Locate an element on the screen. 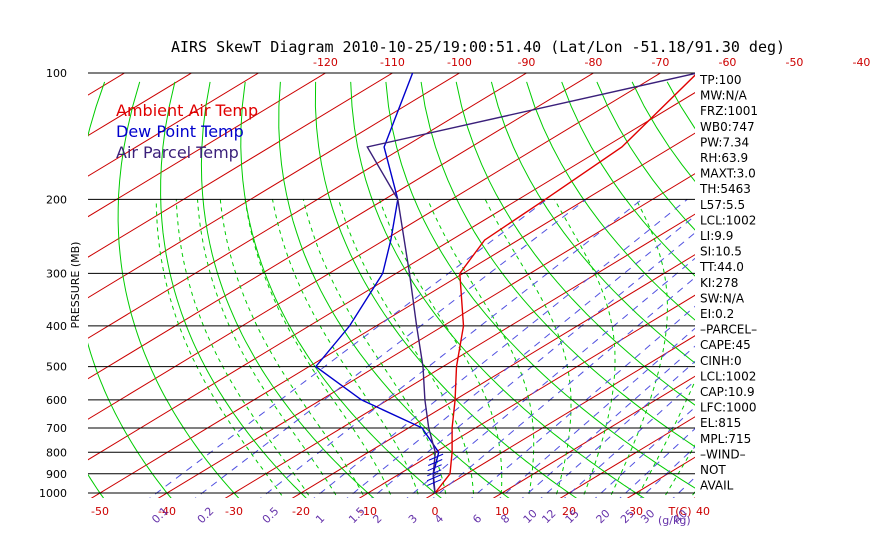  index-value: EL:815 is located at coordinates (720, 423).